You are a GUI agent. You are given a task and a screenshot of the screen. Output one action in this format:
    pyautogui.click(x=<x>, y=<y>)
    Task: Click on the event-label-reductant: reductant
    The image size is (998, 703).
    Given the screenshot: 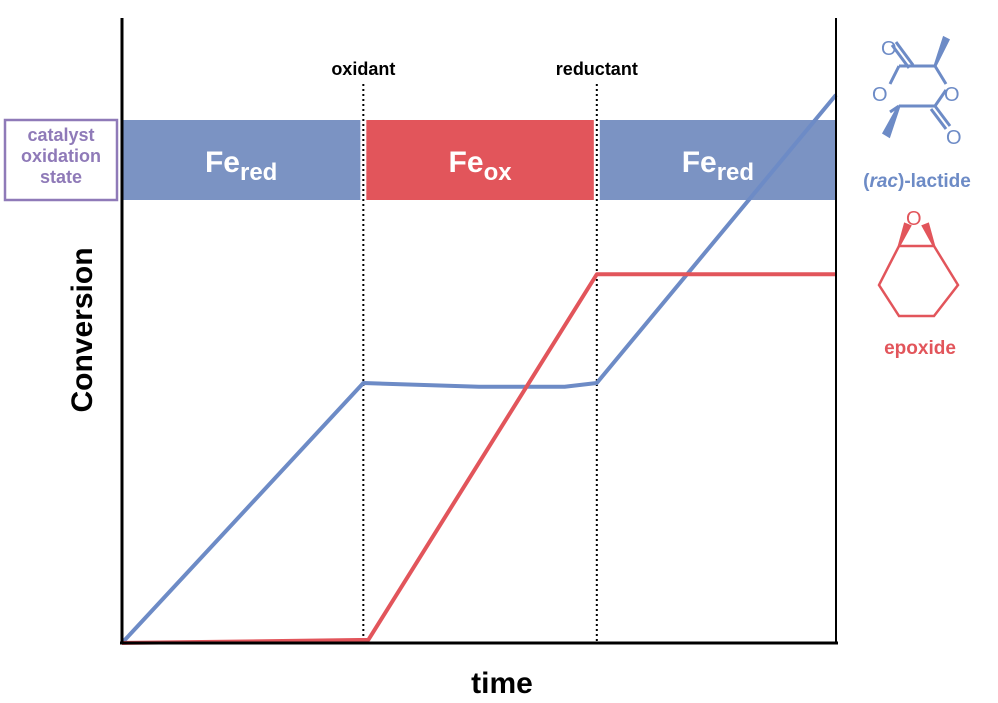 What is the action you would take?
    pyautogui.click(x=597, y=69)
    